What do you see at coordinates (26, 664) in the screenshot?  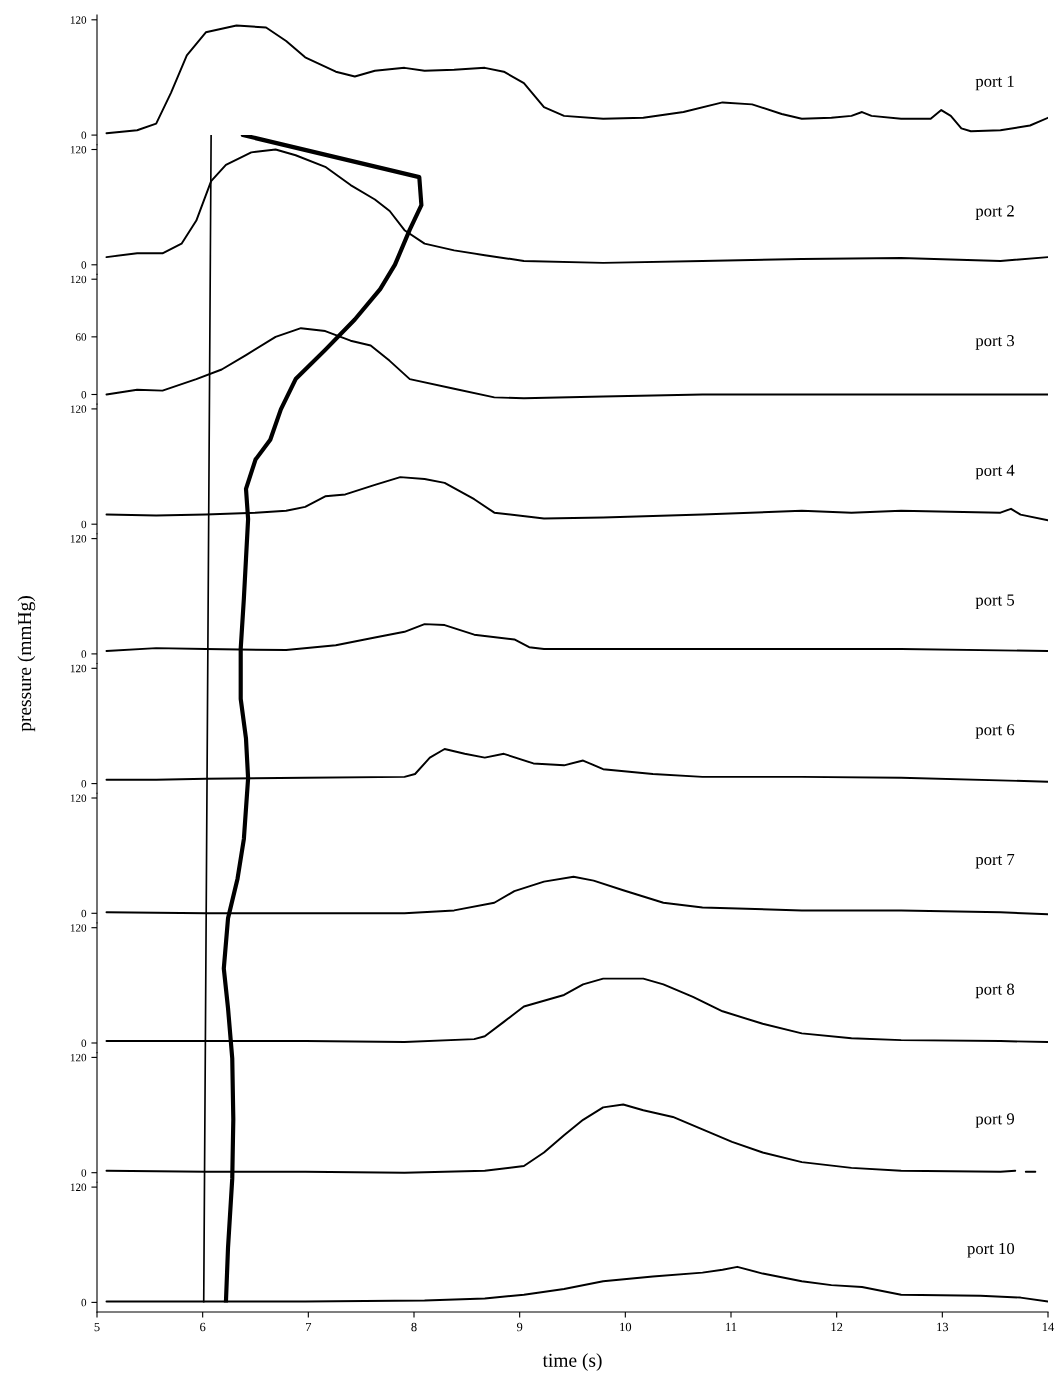 I see `y-axis-title: pressure (mmHg)` at bounding box center [26, 664].